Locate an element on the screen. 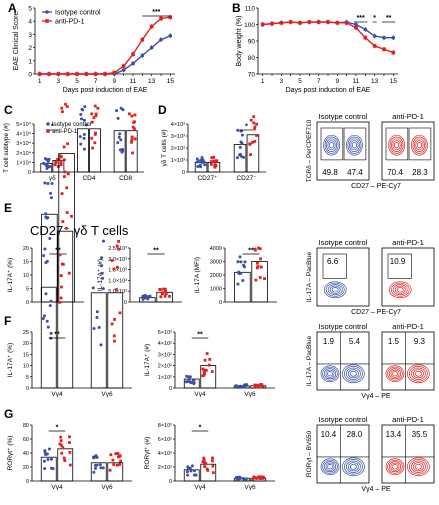  legend-label-ctrl: Isotype control is located at coordinates (71, 125).